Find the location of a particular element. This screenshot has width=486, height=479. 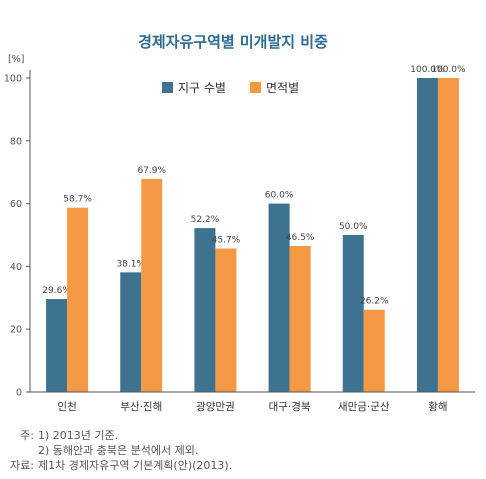

data-label: 67.9% is located at coordinates (151, 171).